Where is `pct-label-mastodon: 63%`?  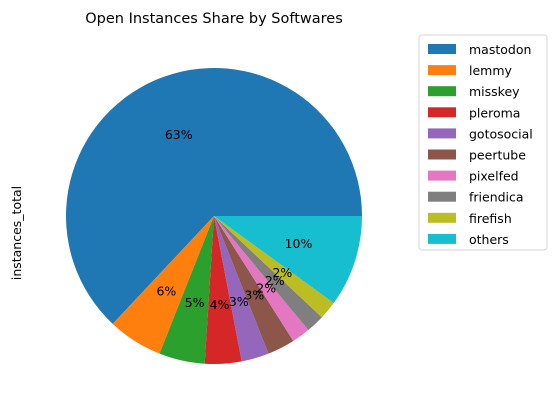 pct-label-mastodon: 63% is located at coordinates (179, 134).